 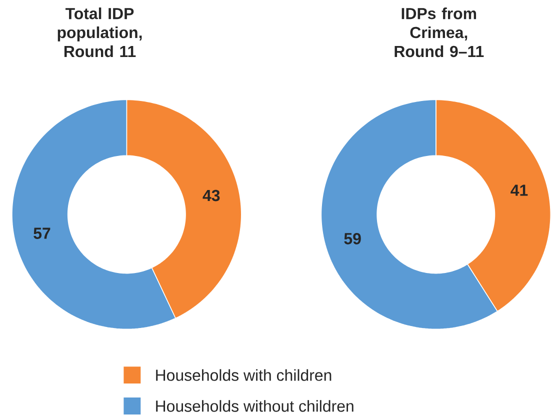 What do you see at coordinates (211, 196) in the screenshot?
I see `data-label: 43` at bounding box center [211, 196].